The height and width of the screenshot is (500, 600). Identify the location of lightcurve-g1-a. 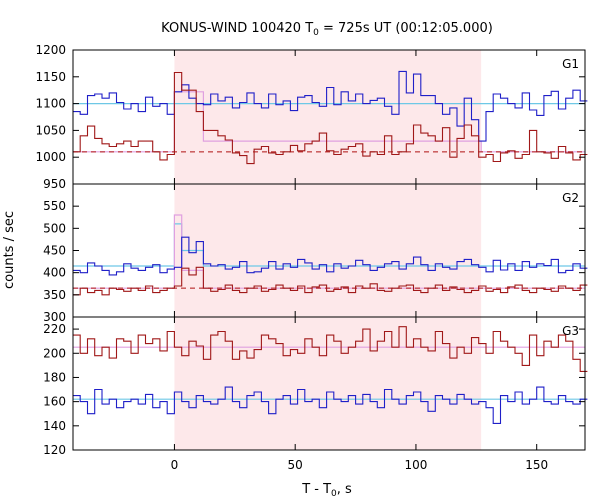
(330, 106).